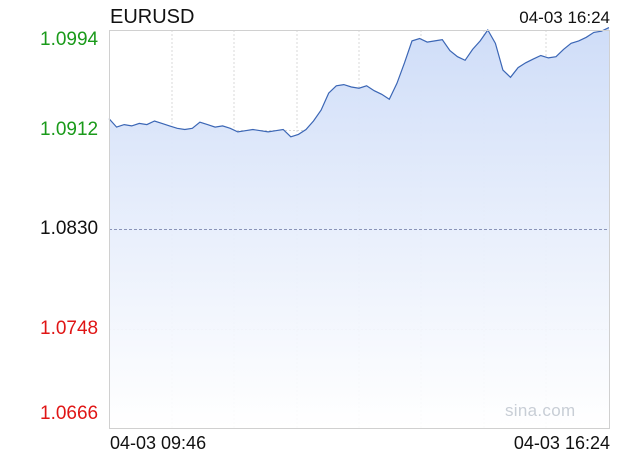 The height and width of the screenshot is (460, 620). Describe the element at coordinates (69, 39) in the screenshot. I see `y-tick-label: 1.0994` at that location.